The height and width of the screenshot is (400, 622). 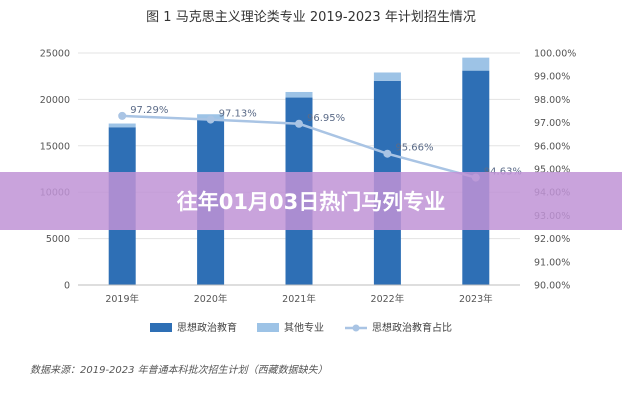 What do you see at coordinates (356, 328) in the screenshot?
I see `legend-swatch-ratio-dot` at bounding box center [356, 328].